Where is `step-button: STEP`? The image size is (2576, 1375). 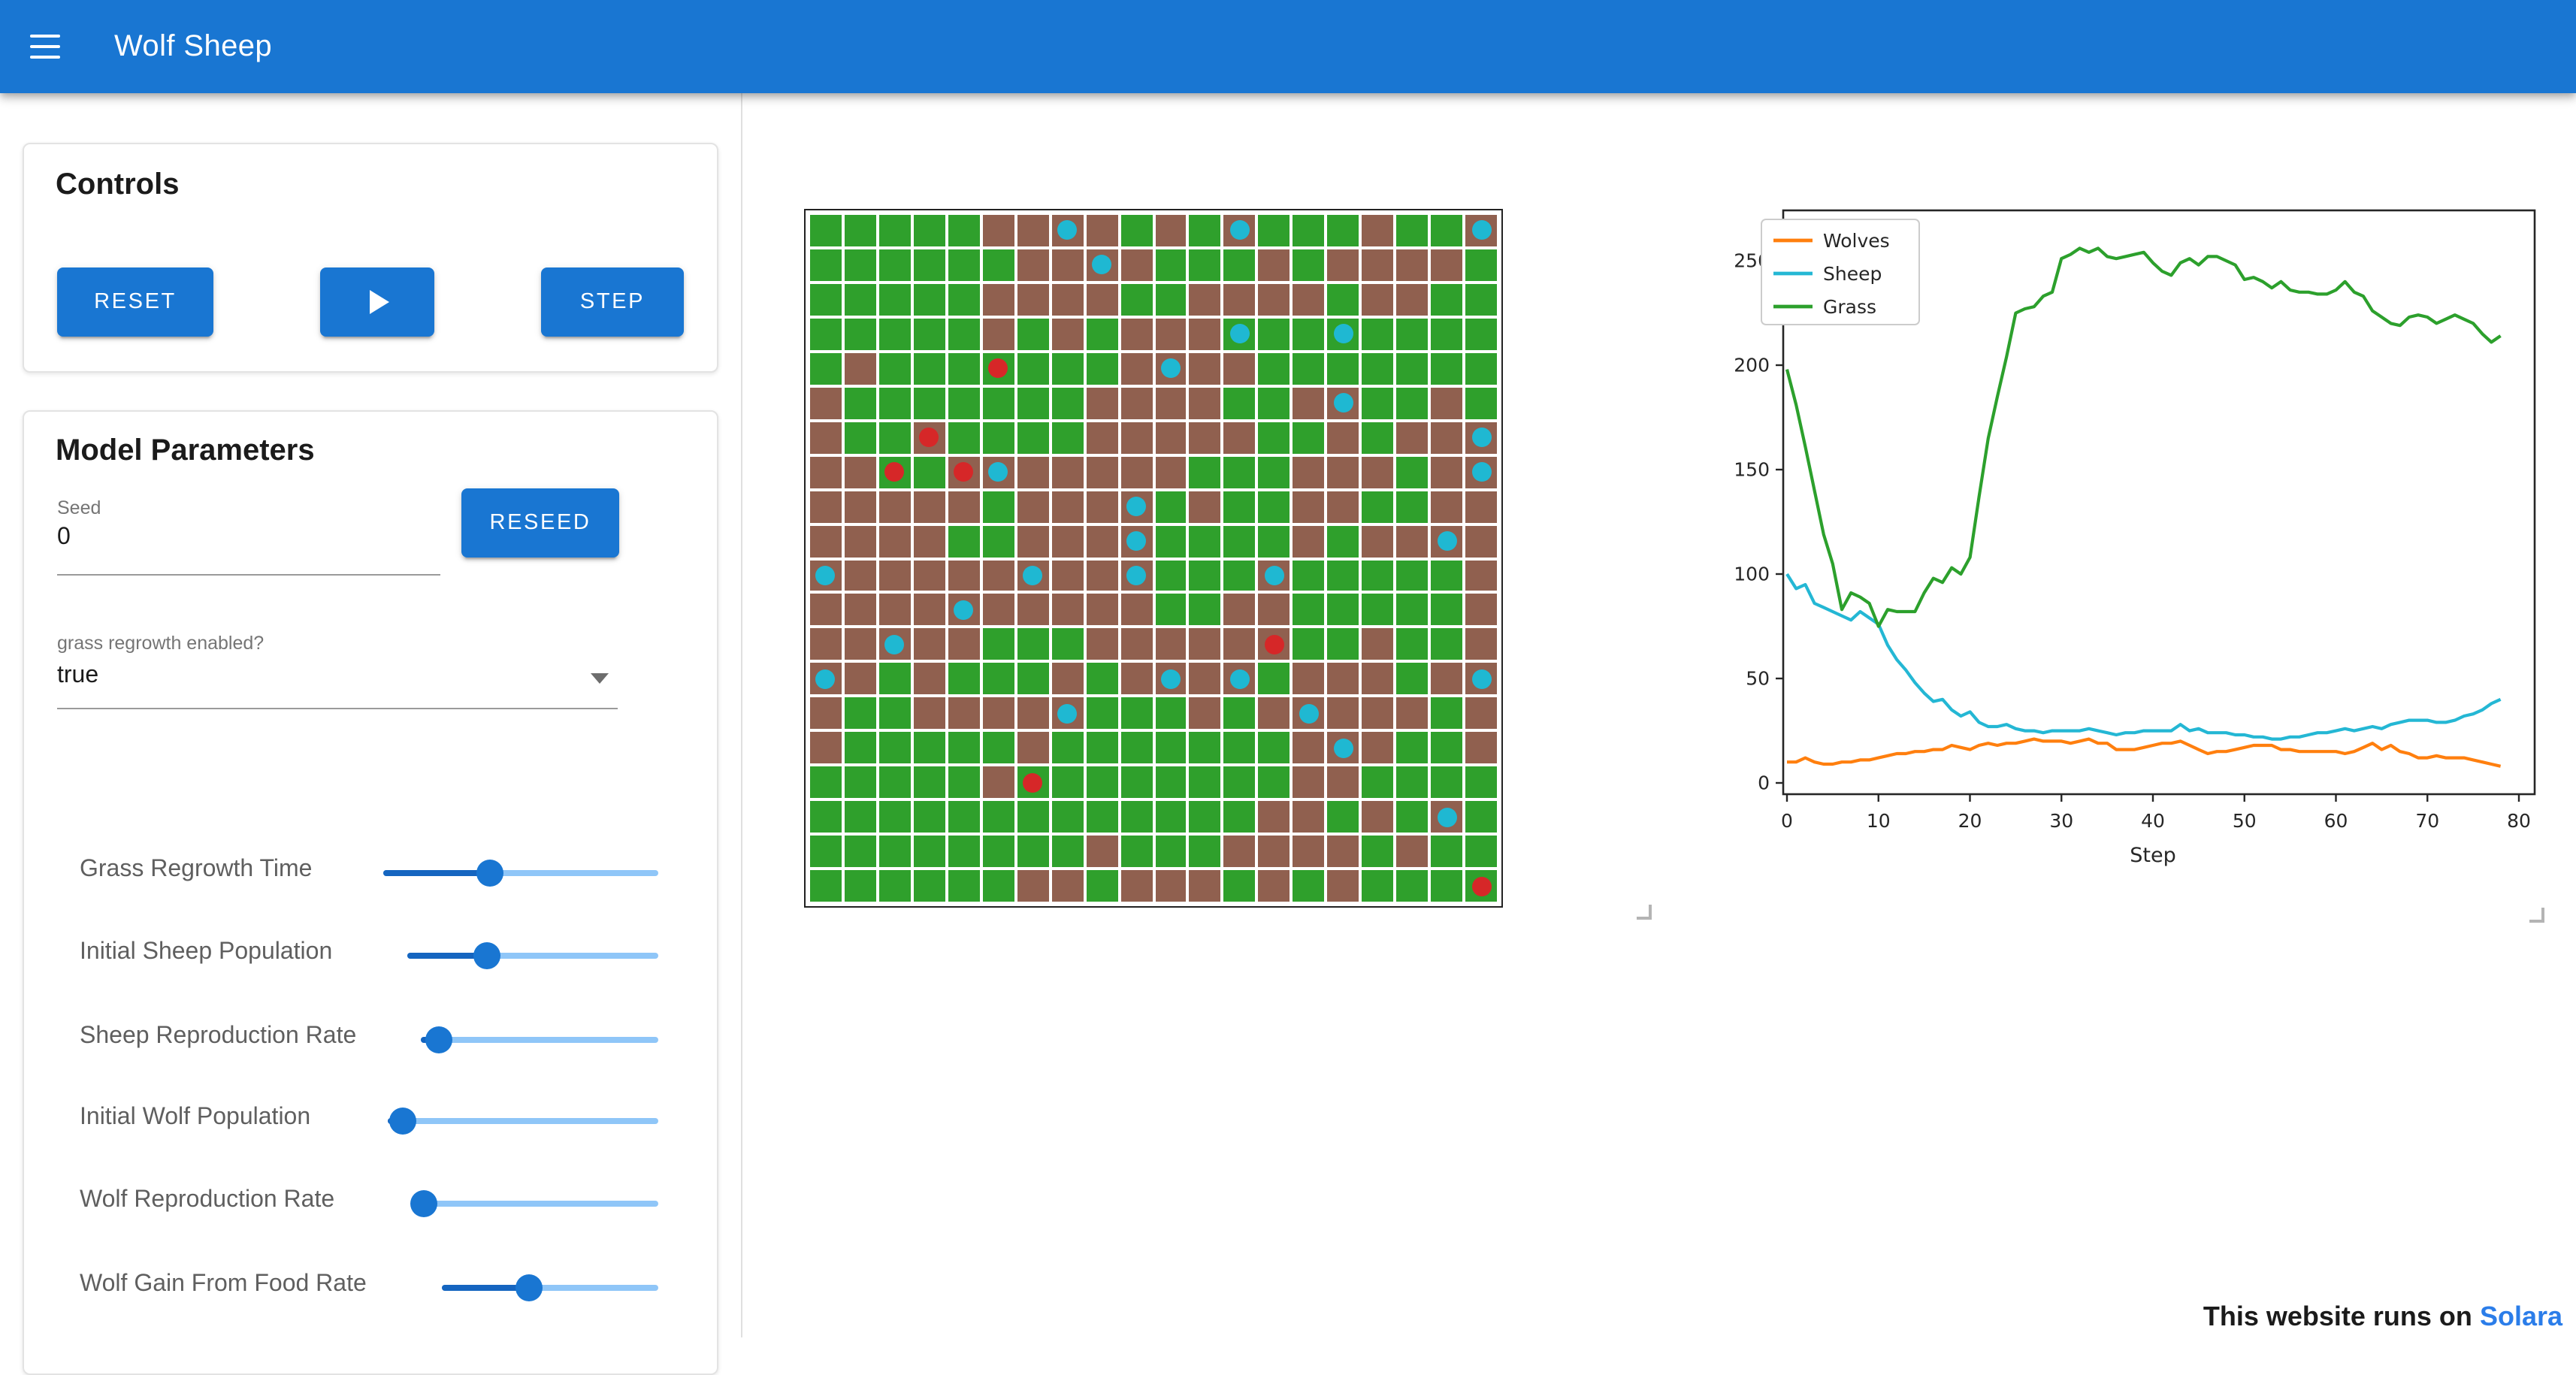 step-button: STEP is located at coordinates (613, 302).